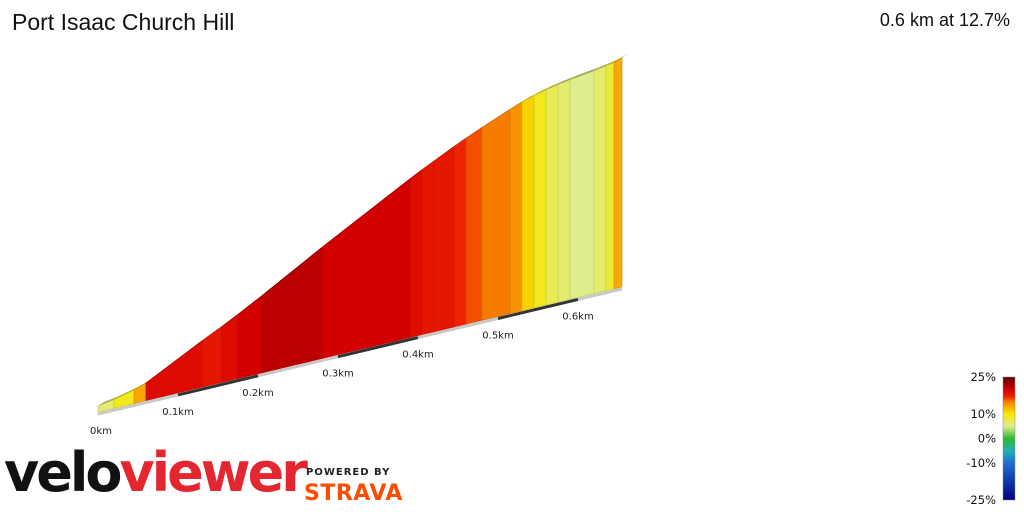 The width and height of the screenshot is (1024, 512). What do you see at coordinates (987, 439) in the screenshot?
I see `legend-label: 0%` at bounding box center [987, 439].